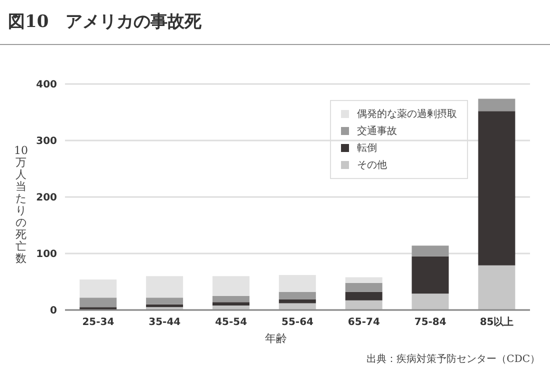 The image size is (550, 374). What do you see at coordinates (47, 254) in the screenshot?
I see `y-tick-label: 100` at bounding box center [47, 254].